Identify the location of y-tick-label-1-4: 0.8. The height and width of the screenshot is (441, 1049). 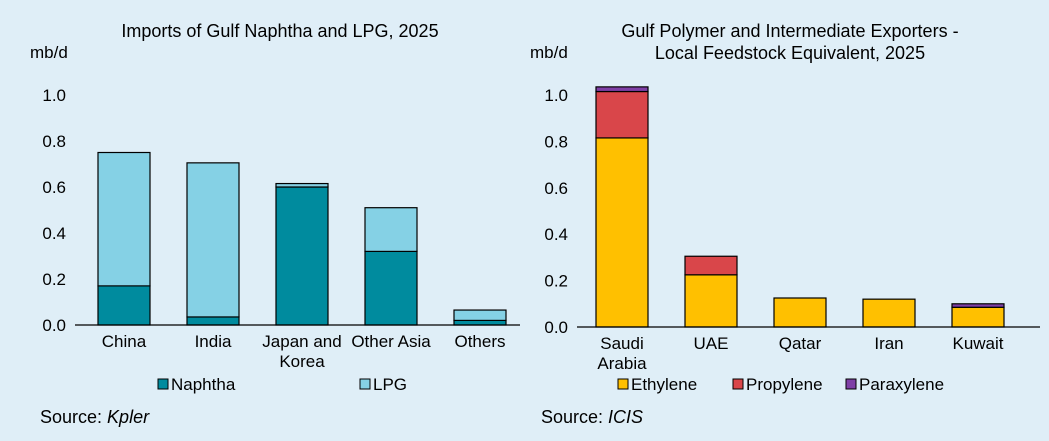
(556, 141).